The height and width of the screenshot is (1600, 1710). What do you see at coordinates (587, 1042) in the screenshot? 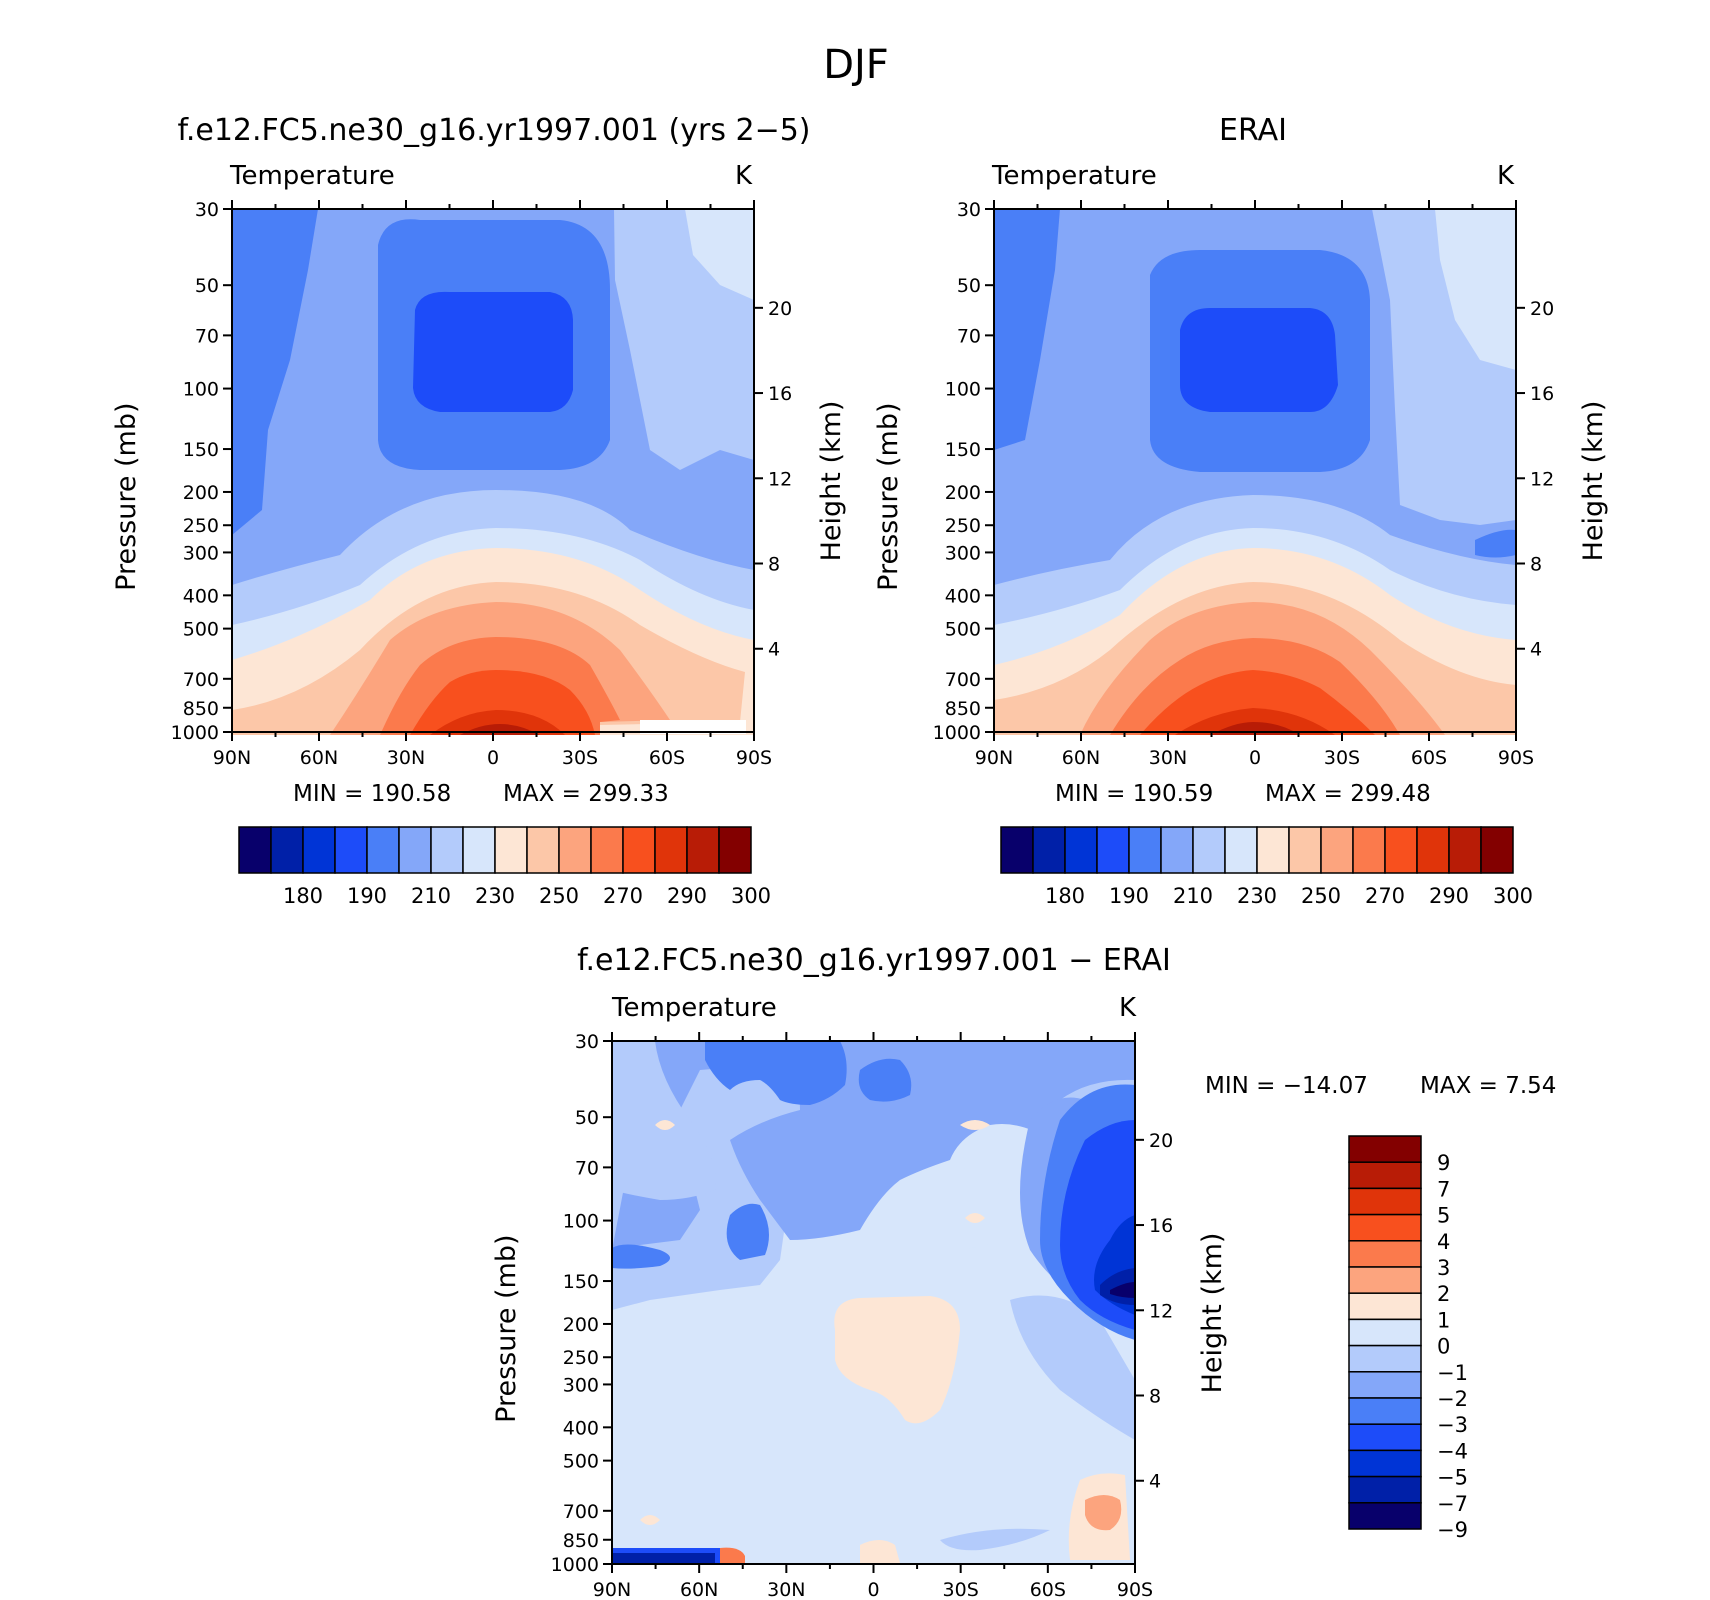
I see `pressure-tick-label: 30` at bounding box center [587, 1042].